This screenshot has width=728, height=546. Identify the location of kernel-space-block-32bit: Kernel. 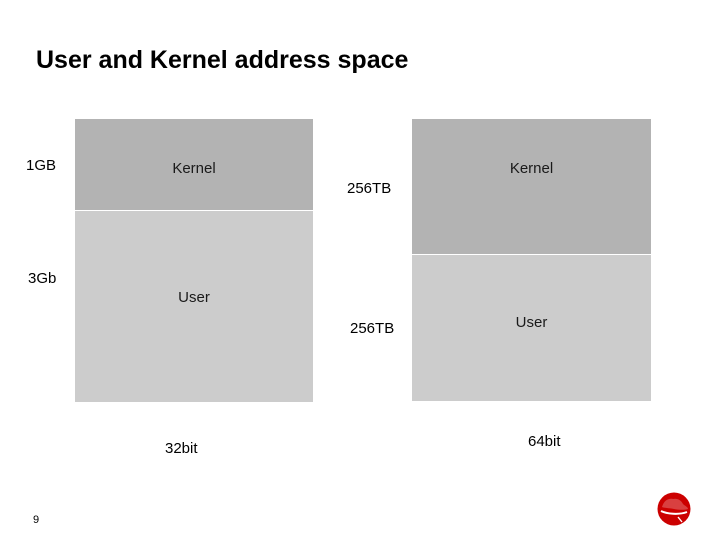
(194, 164).